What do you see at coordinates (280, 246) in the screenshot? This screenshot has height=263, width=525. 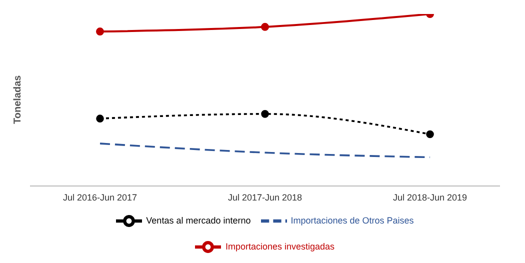 I see `legend-label: Importaciones investigadas` at bounding box center [280, 246].